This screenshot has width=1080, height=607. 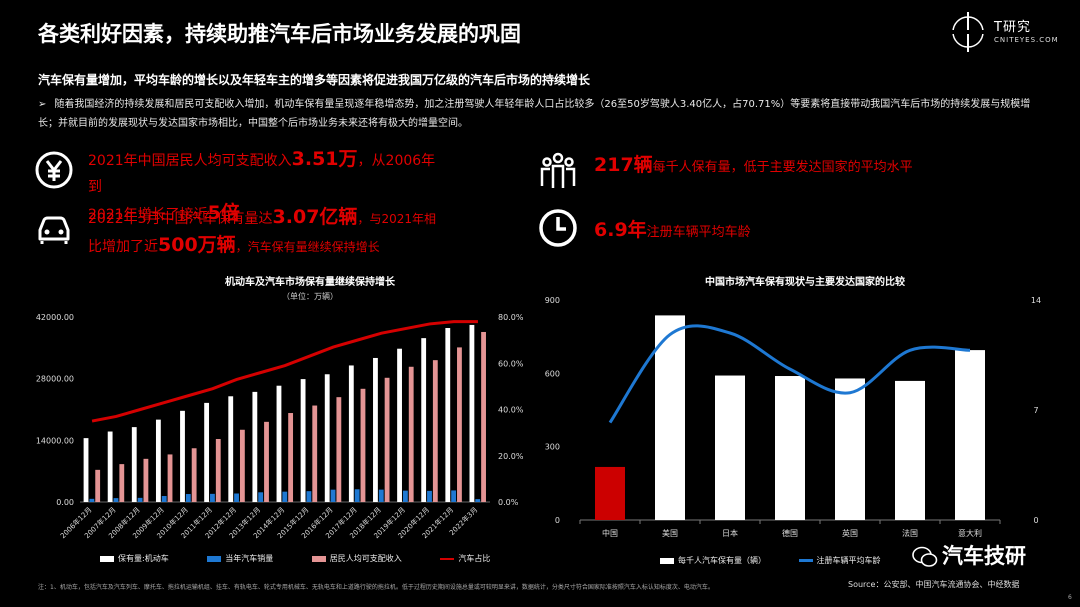 What do you see at coordinates (610, 533) in the screenshot?
I see `x-tick-label: 中国` at bounding box center [610, 533].